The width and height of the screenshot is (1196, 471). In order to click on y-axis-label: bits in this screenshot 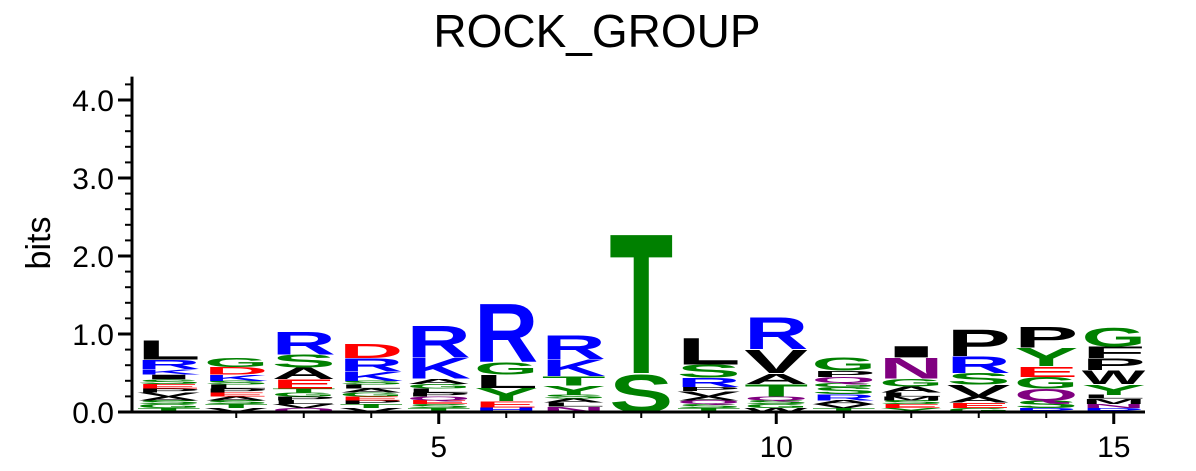, I will do `click(39, 243)`.